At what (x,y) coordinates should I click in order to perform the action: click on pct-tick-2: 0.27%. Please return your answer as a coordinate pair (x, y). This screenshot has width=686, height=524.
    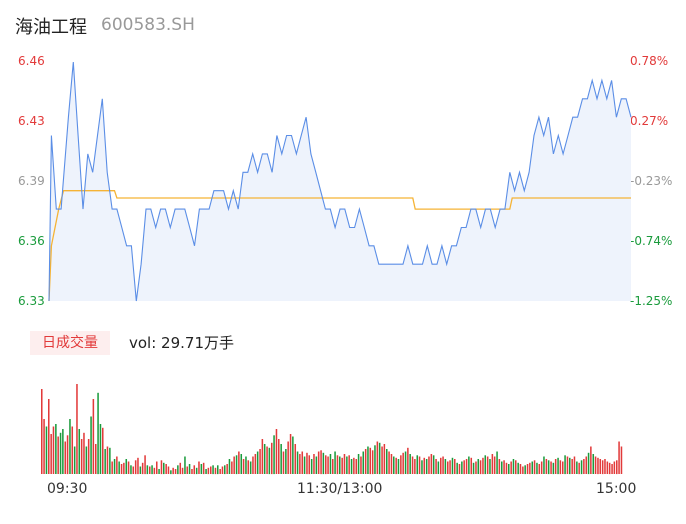
    Looking at the image, I should click on (649, 121).